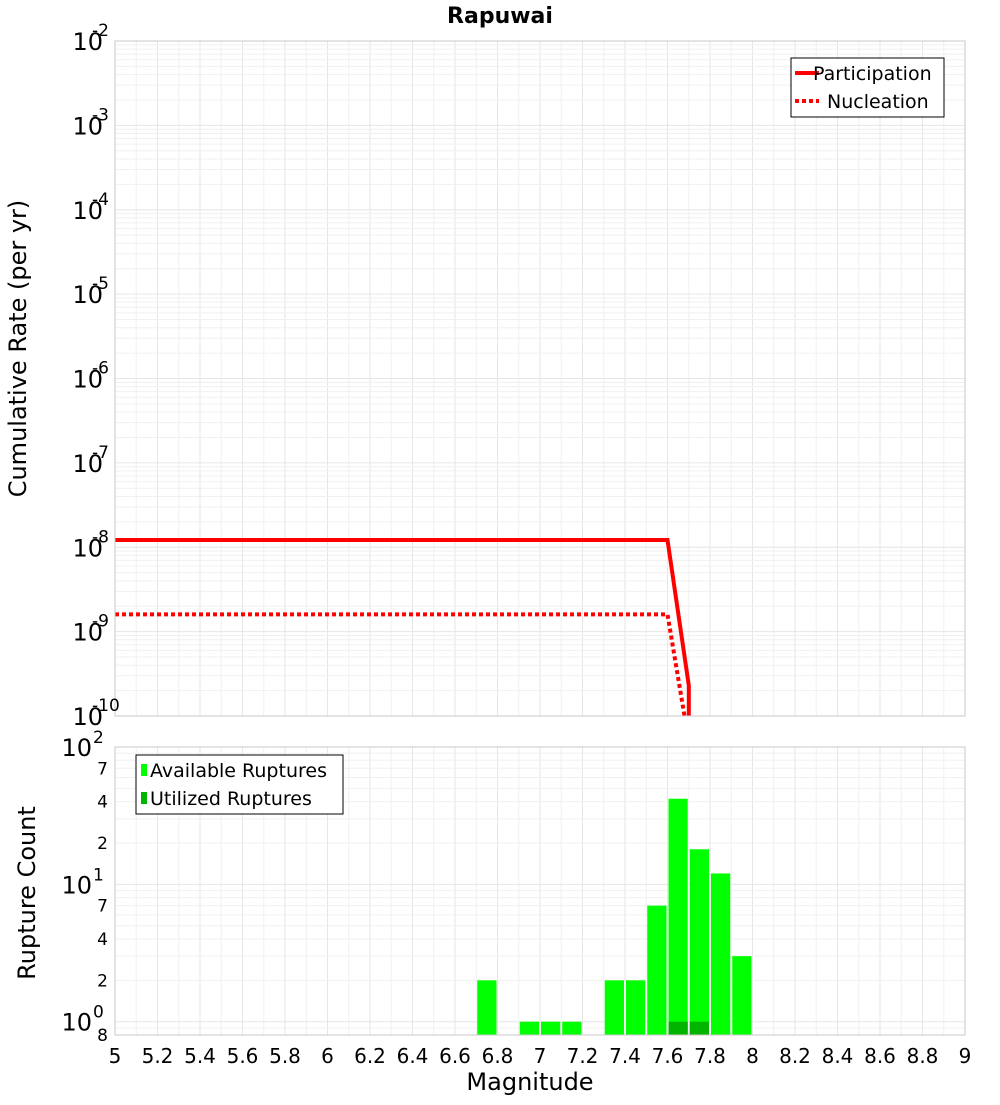 The height and width of the screenshot is (1105, 1000). What do you see at coordinates (115, 1056) in the screenshot?
I see `x-tick-label: 5` at bounding box center [115, 1056].